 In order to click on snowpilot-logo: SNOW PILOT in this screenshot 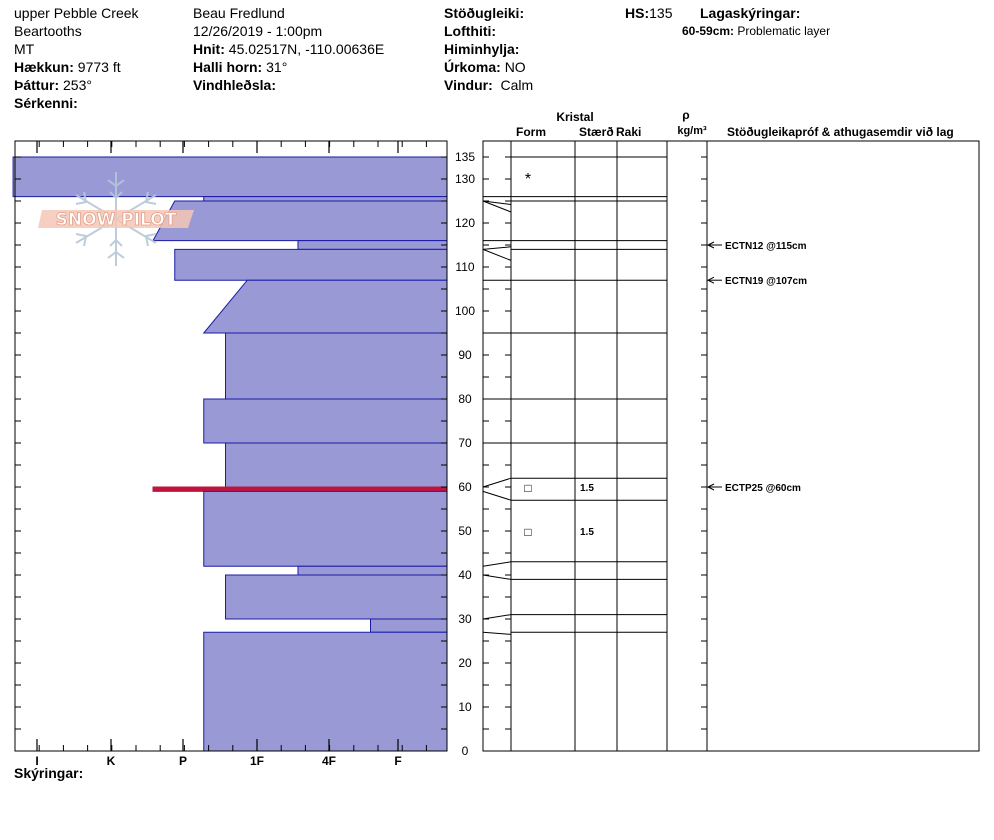, I will do `click(116, 219)`.